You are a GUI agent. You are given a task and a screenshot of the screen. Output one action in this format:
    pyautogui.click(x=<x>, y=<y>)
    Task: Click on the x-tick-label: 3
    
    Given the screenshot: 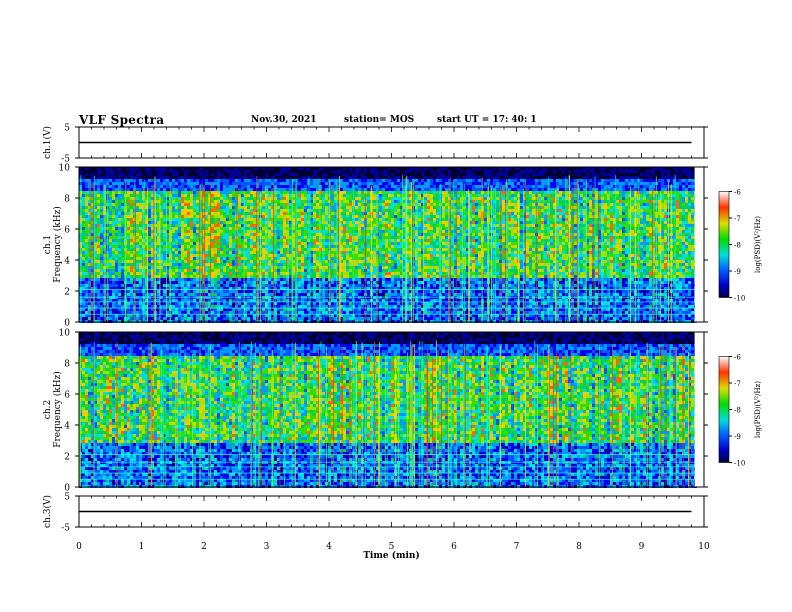 What is the action you would take?
    pyautogui.click(x=267, y=547)
    